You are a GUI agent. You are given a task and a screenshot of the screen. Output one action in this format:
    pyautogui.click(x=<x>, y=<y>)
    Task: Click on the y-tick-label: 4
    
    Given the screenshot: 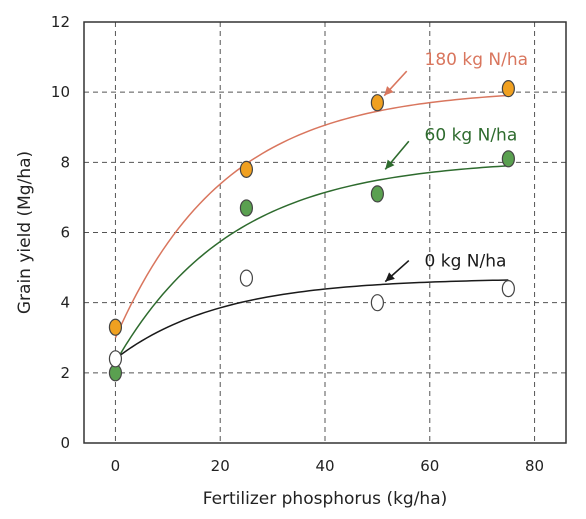 What is the action you would take?
    pyautogui.click(x=65, y=303)
    